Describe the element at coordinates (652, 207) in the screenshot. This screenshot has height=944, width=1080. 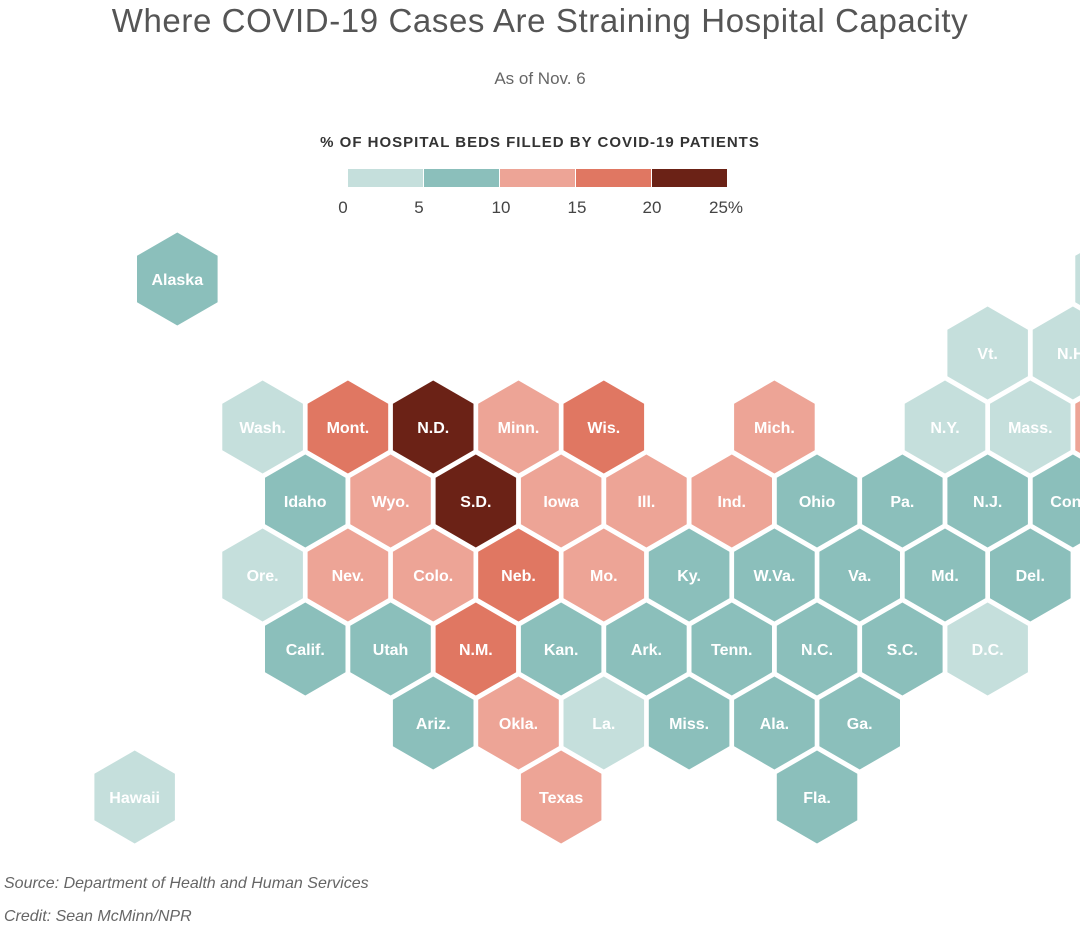
I see `legend-tick-20: 20` at that location.